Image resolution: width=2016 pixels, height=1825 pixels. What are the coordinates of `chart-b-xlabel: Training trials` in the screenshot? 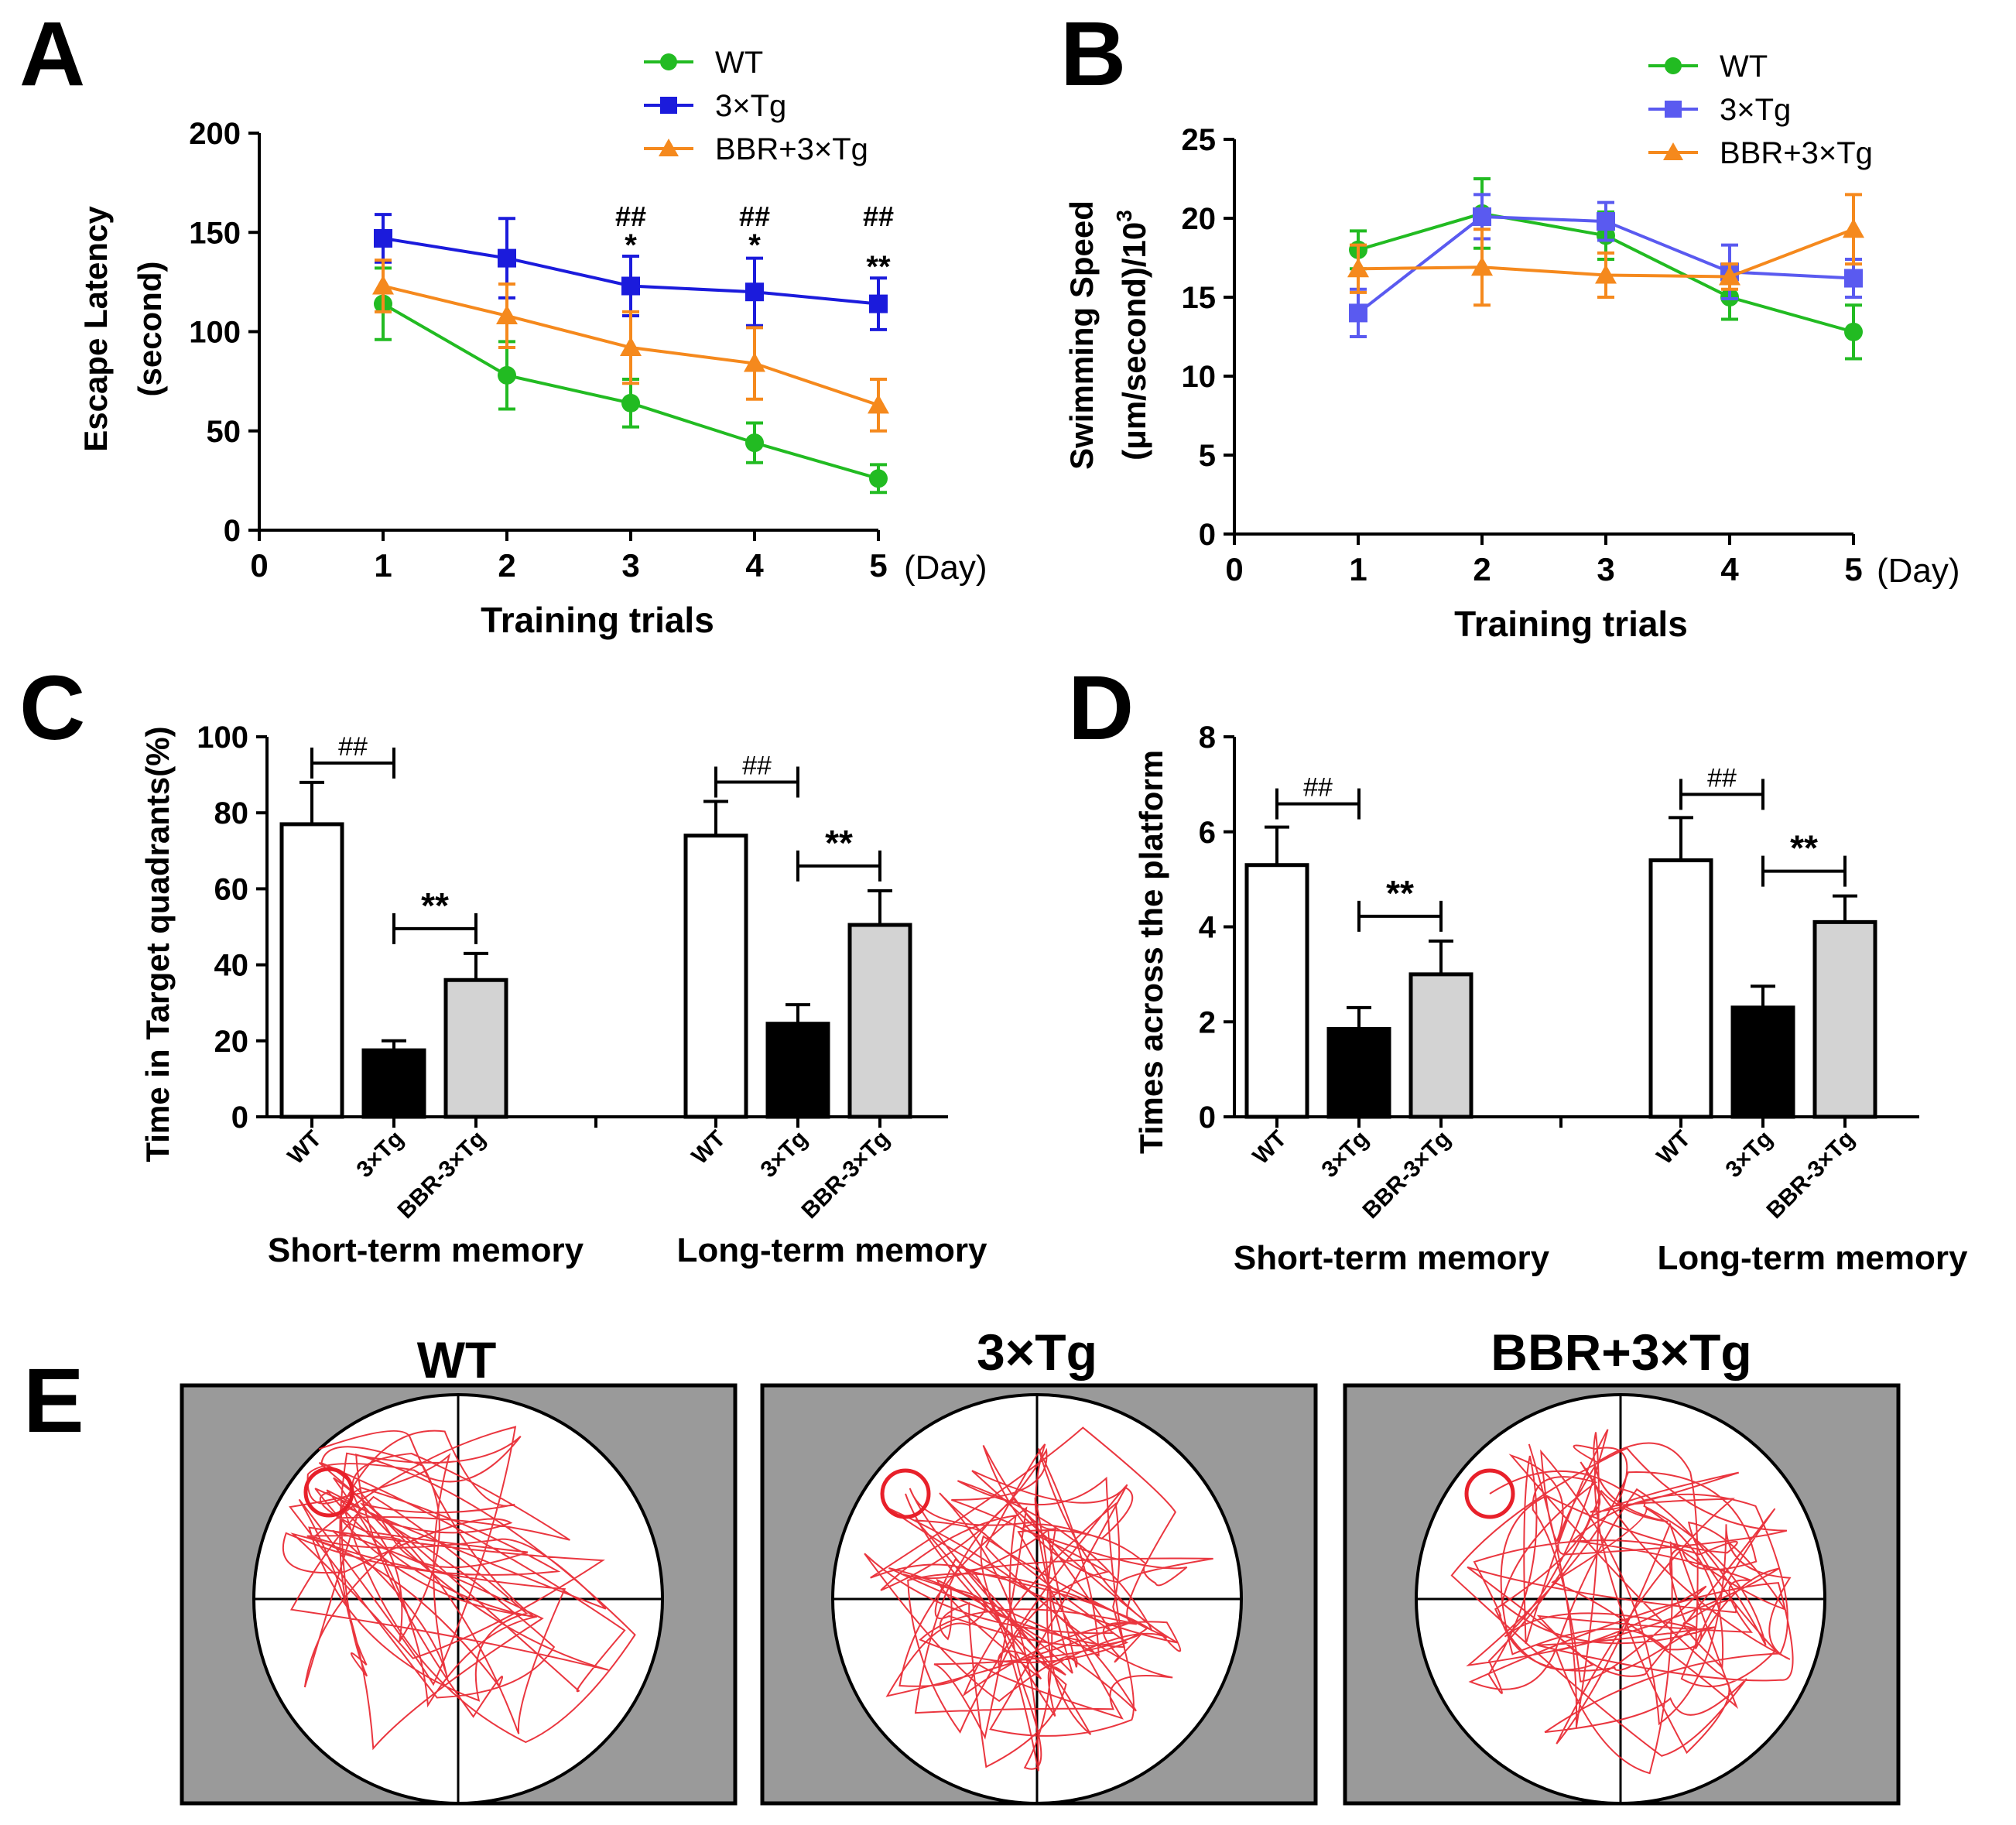 It's located at (1571, 624).